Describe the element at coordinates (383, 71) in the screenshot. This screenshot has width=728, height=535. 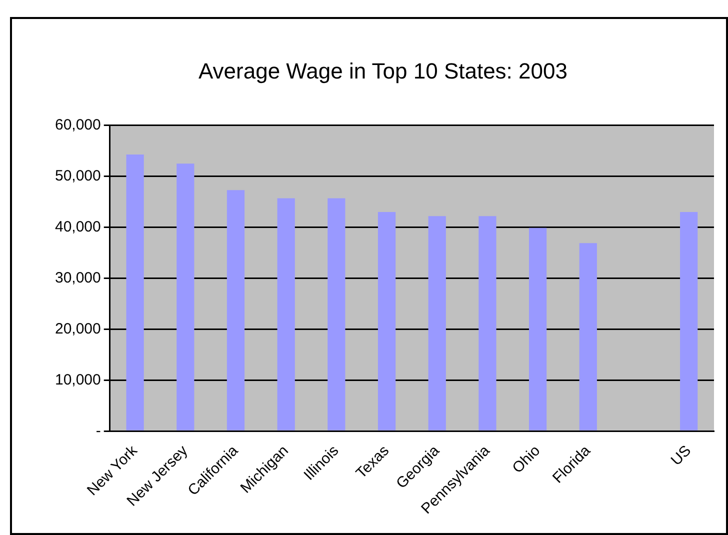
I see `chart-title: Average Wage in Top 10 States: 2003` at that location.